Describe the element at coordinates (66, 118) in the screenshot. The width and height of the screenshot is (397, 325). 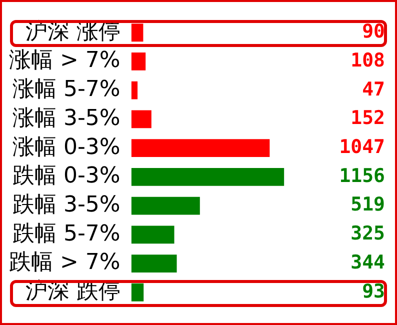
I see `y-tick-label: 涨幅 3-5%` at that location.